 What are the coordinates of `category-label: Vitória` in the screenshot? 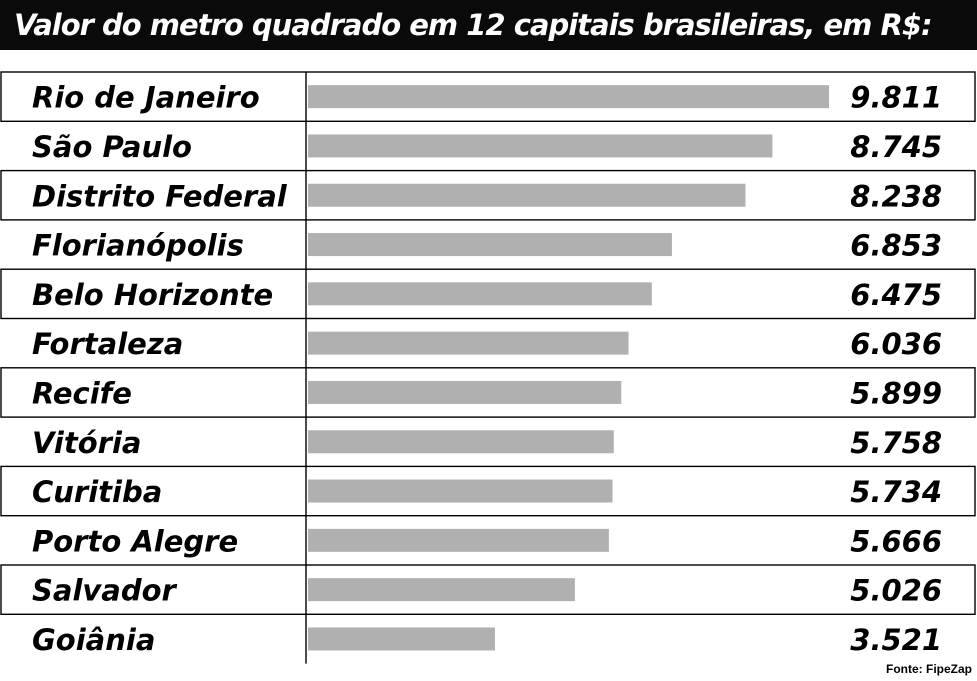 It's located at (86, 443).